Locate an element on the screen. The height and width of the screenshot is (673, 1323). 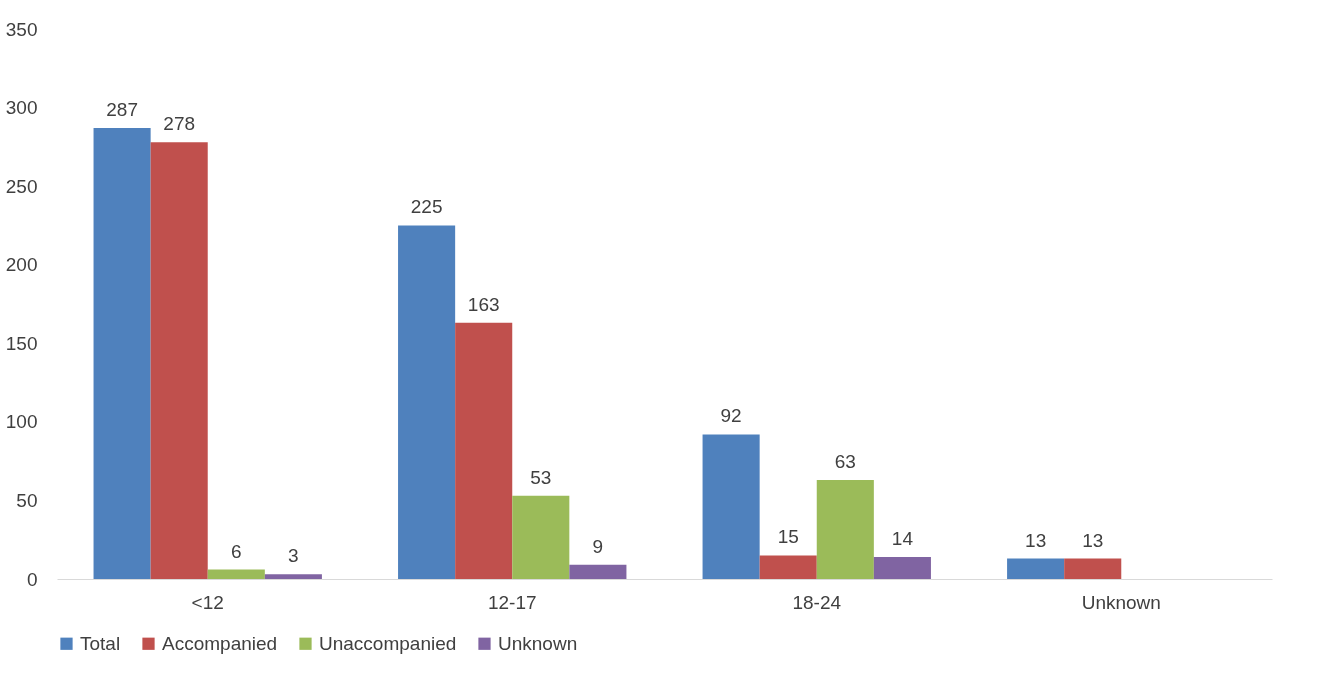
data-label: 278 is located at coordinates (179, 124).